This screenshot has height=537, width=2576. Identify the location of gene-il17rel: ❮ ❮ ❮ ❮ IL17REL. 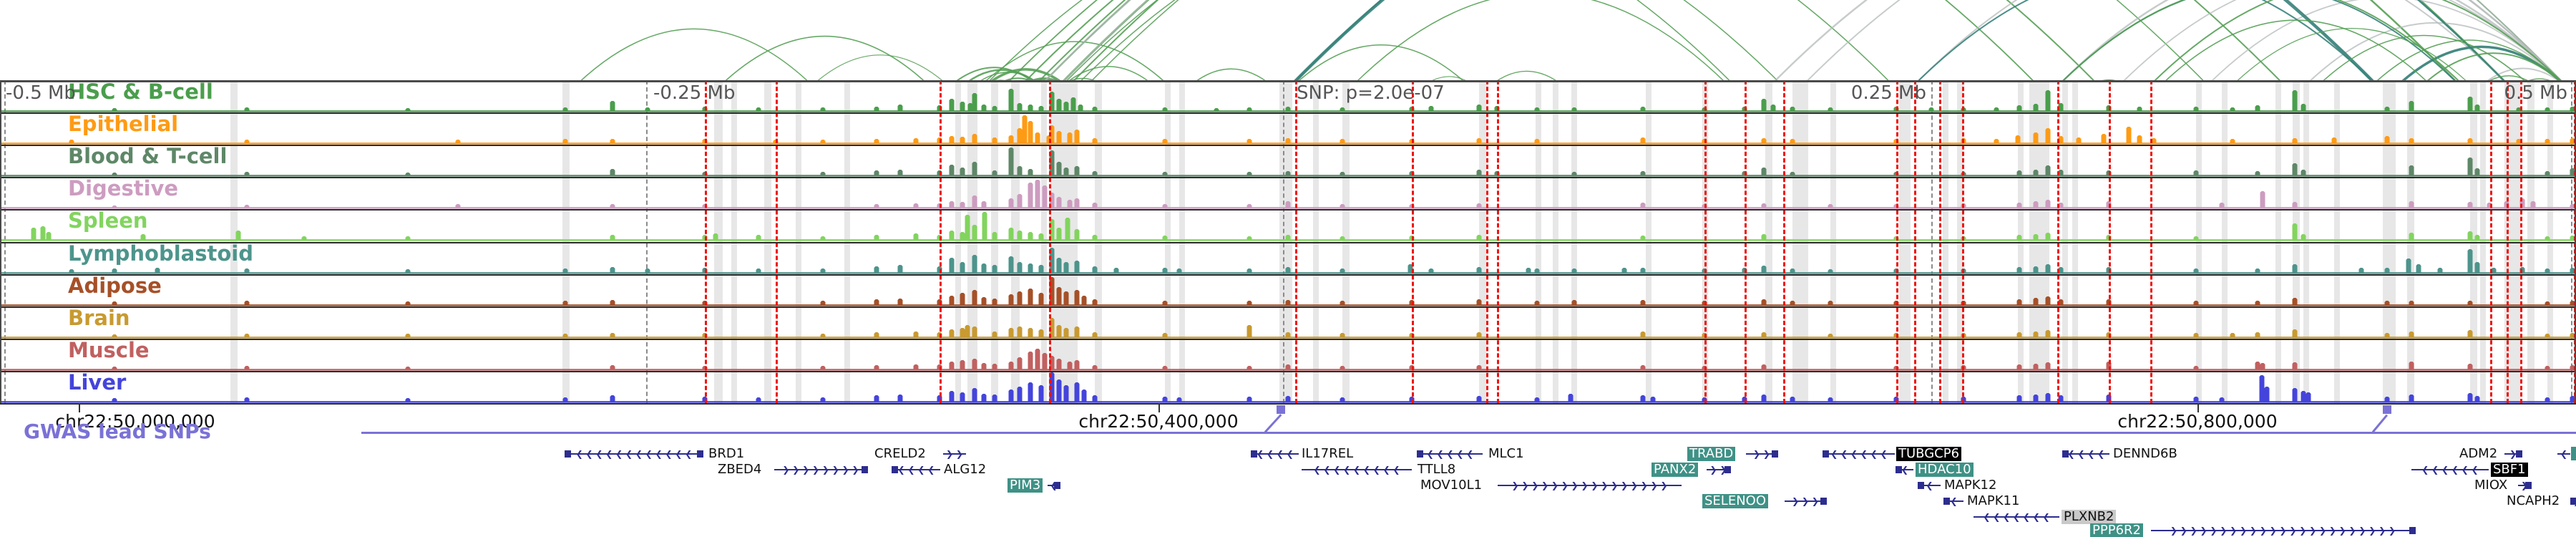
(1288, 454).